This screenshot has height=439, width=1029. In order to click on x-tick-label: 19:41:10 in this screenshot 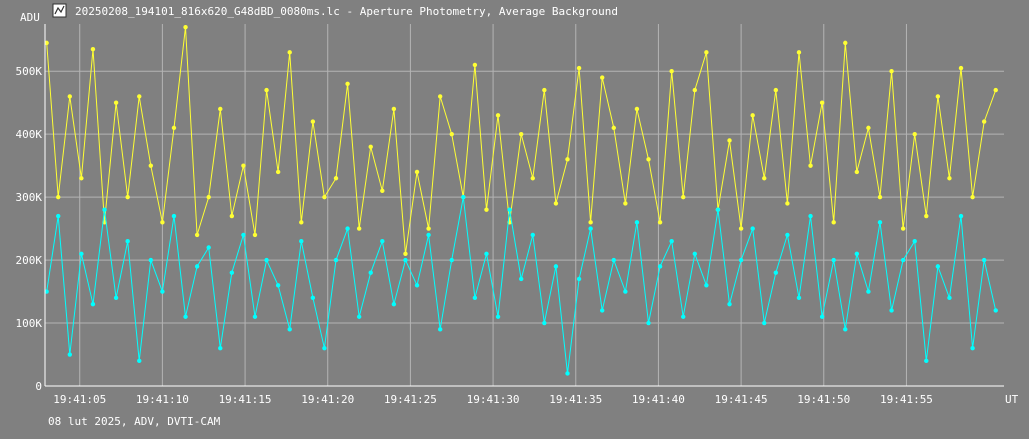, I will do `click(162, 399)`.